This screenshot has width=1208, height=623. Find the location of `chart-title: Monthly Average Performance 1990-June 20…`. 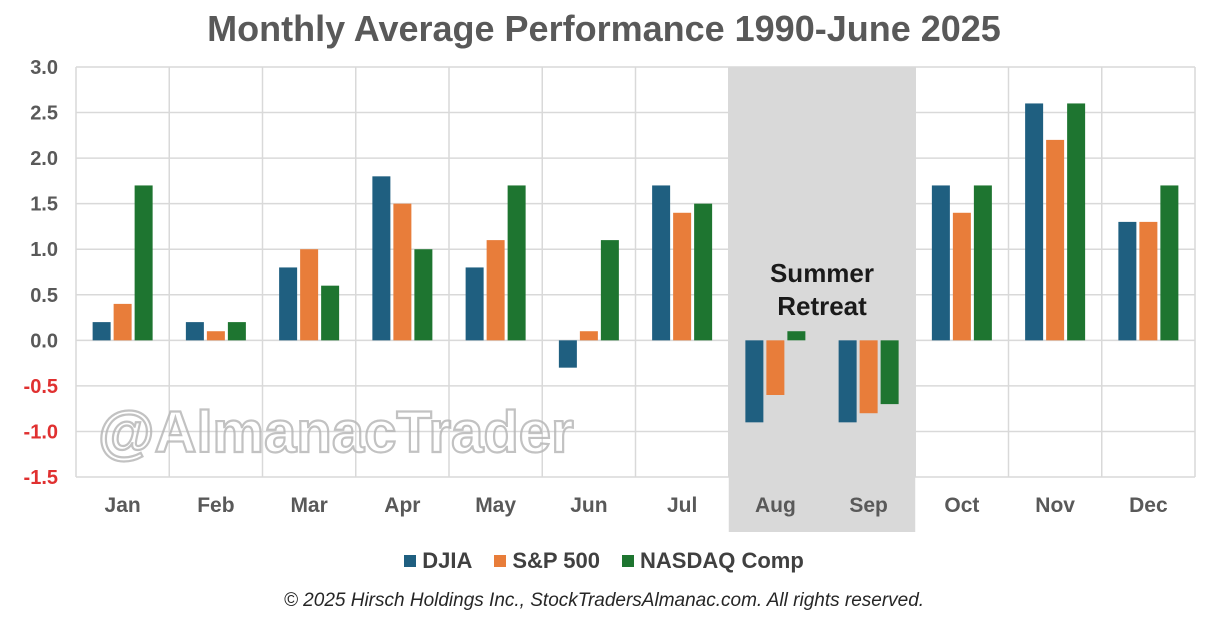

chart-title: Monthly Average Performance 1990-June 20… is located at coordinates (604, 28).